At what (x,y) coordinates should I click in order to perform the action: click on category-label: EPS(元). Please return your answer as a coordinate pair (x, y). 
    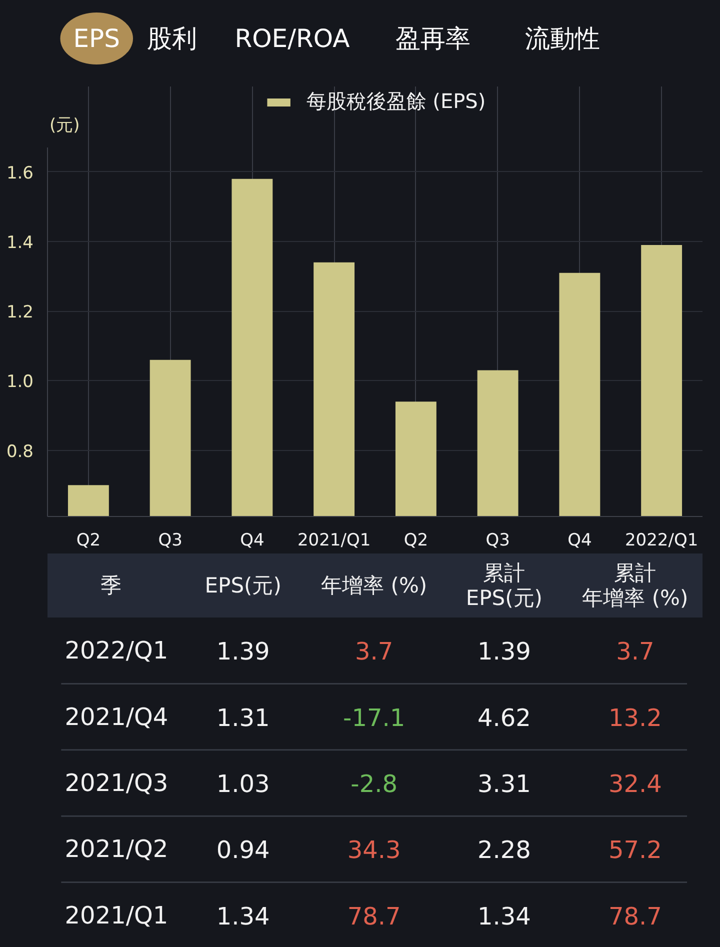
    Looking at the image, I should click on (243, 586).